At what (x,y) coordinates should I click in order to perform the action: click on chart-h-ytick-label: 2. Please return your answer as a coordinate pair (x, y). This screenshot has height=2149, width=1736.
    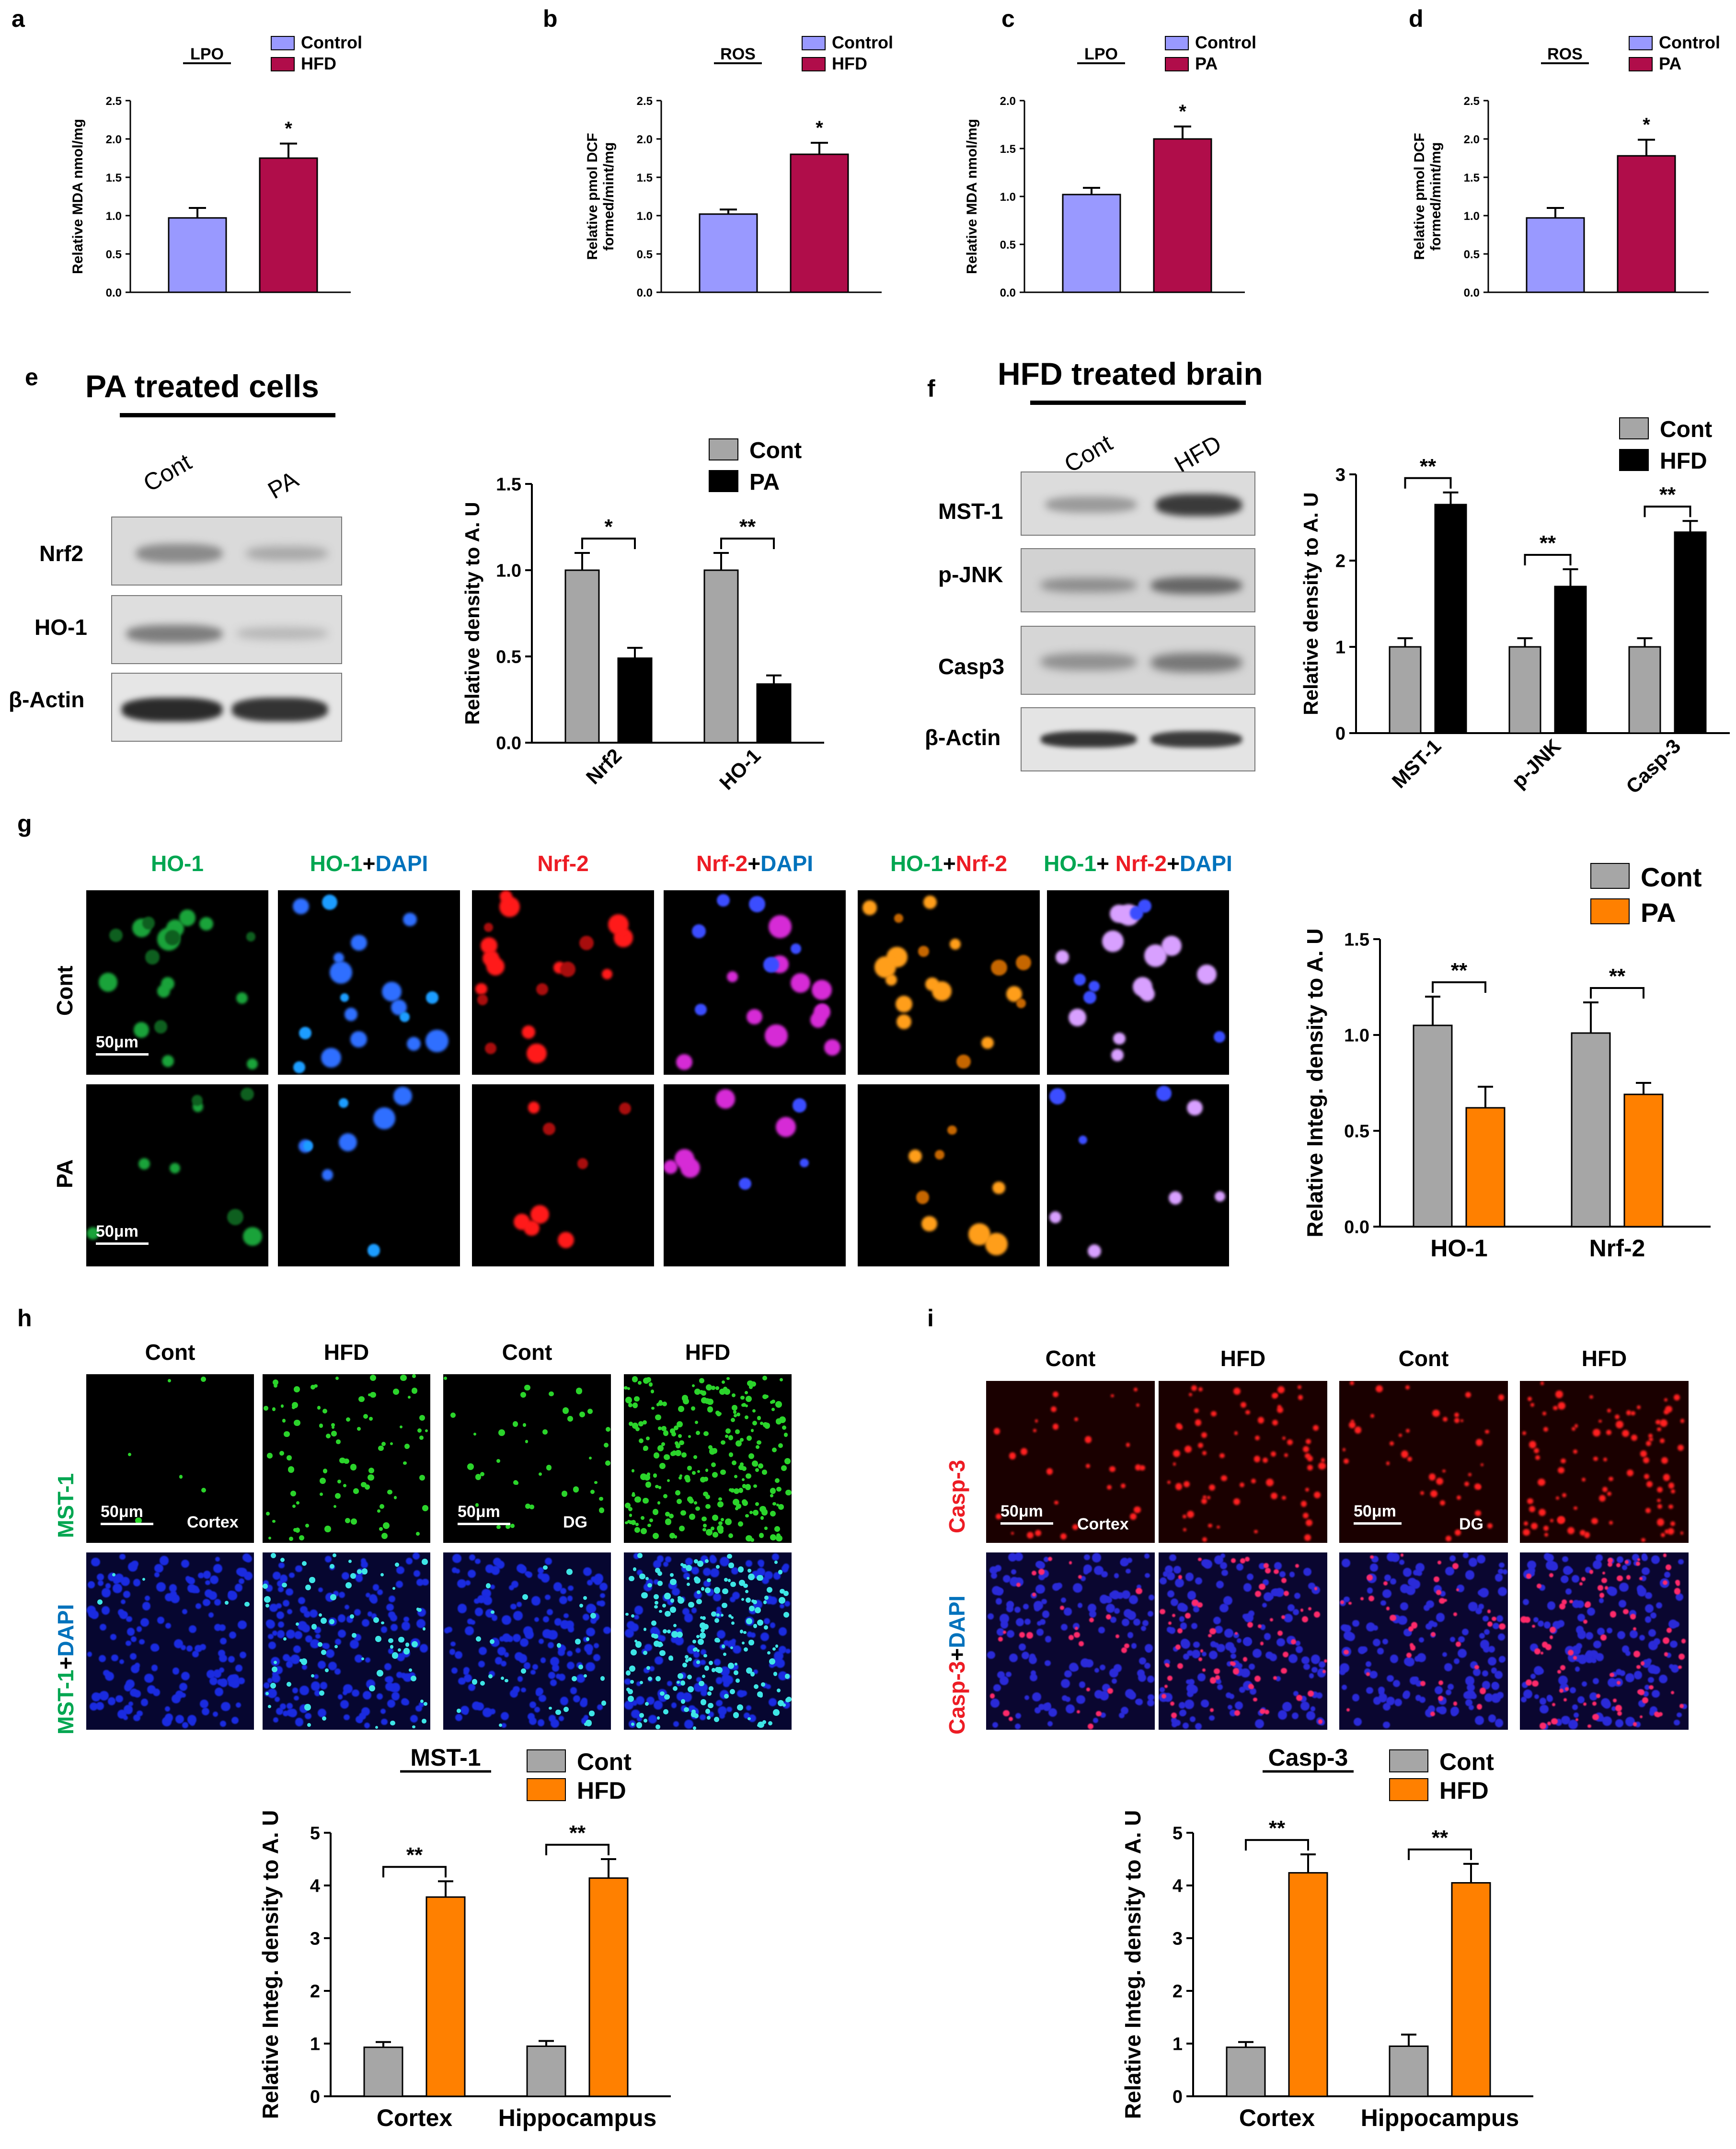
    Looking at the image, I should click on (315, 1992).